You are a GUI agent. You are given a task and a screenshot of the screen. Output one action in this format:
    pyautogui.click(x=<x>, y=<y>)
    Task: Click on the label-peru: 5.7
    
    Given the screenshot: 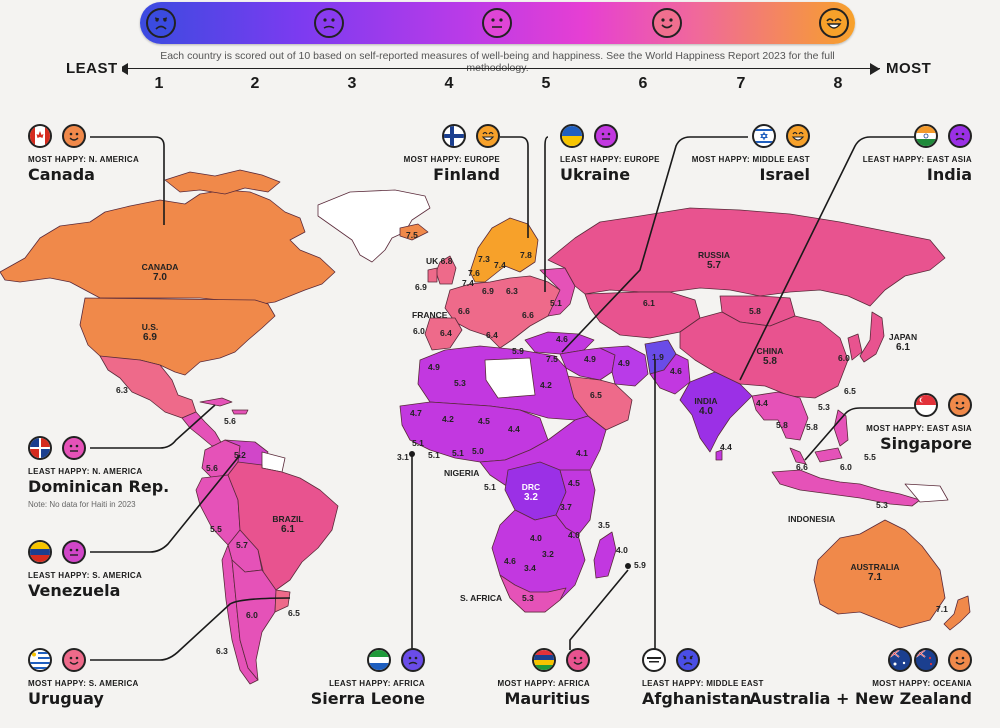 What is the action you would take?
    pyautogui.click(x=242, y=545)
    